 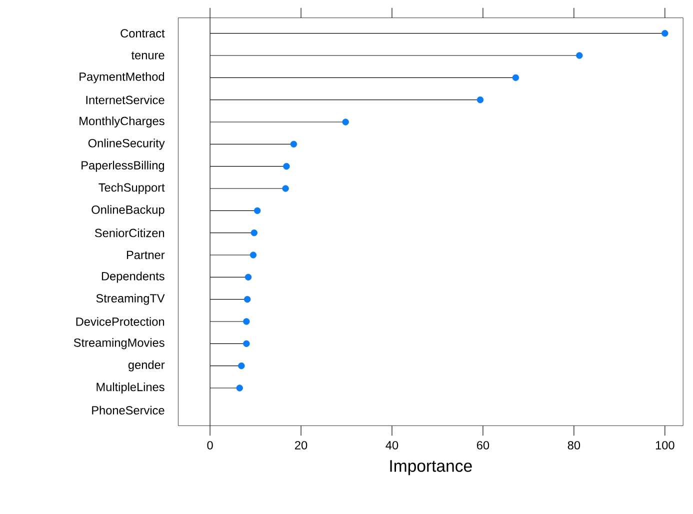 What do you see at coordinates (133, 277) in the screenshot?
I see `y-tick-label: Dependents` at bounding box center [133, 277].